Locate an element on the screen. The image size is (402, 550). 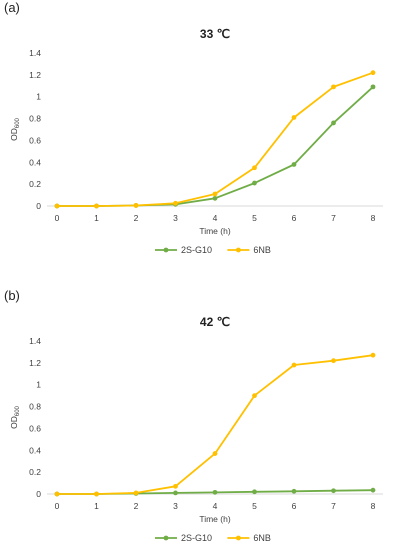
chart-title: 33 ℃ is located at coordinates (215, 34).